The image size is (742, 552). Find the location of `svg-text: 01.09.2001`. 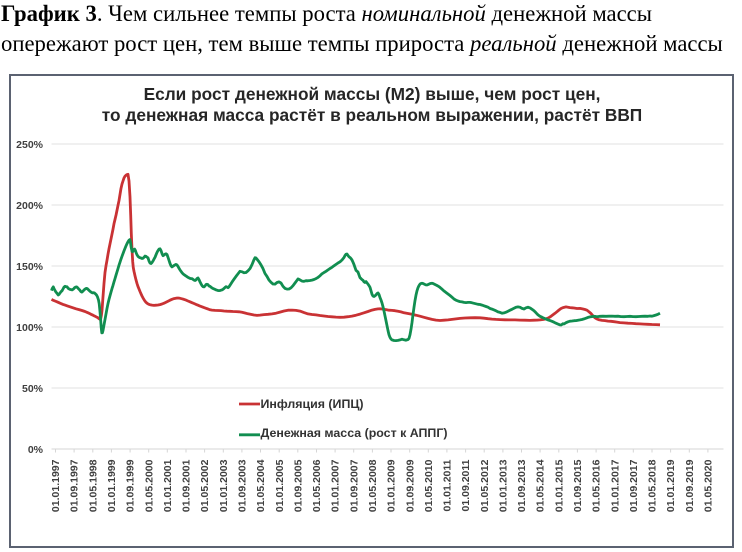

svg-text: 01.09.2001 is located at coordinates (187, 485).